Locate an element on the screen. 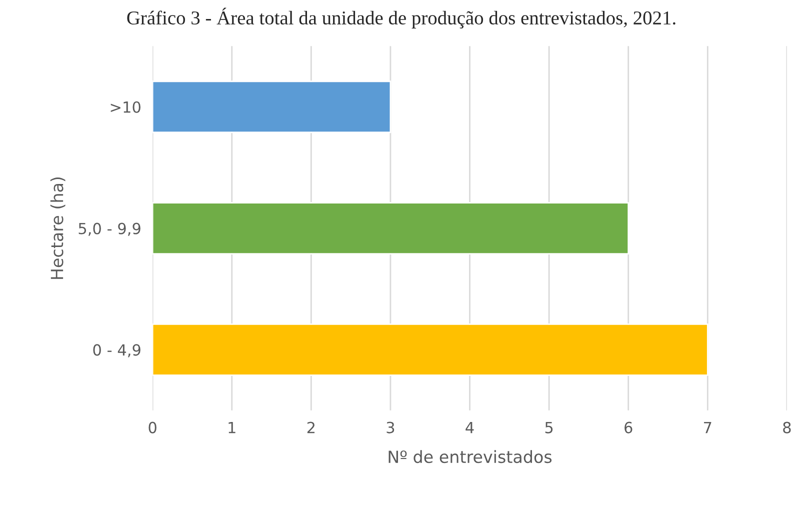 The height and width of the screenshot is (513, 803). x-tick-label: 6 is located at coordinates (628, 428).